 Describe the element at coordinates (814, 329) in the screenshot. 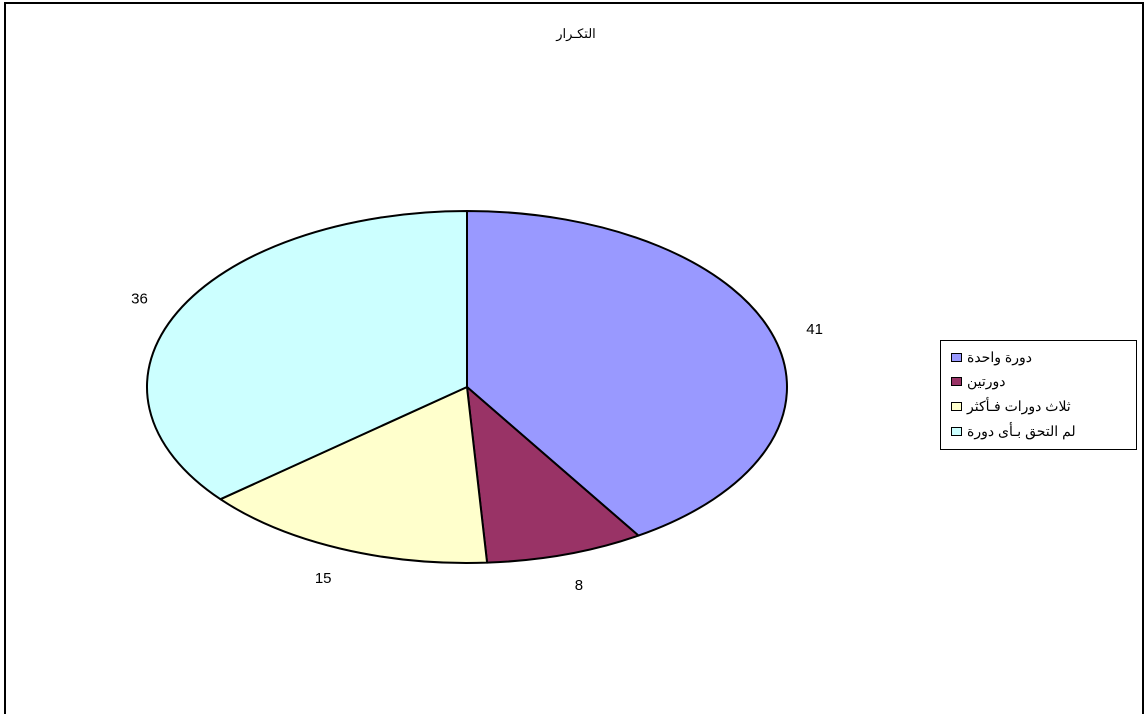

I see `data-label-one-course: 41` at that location.